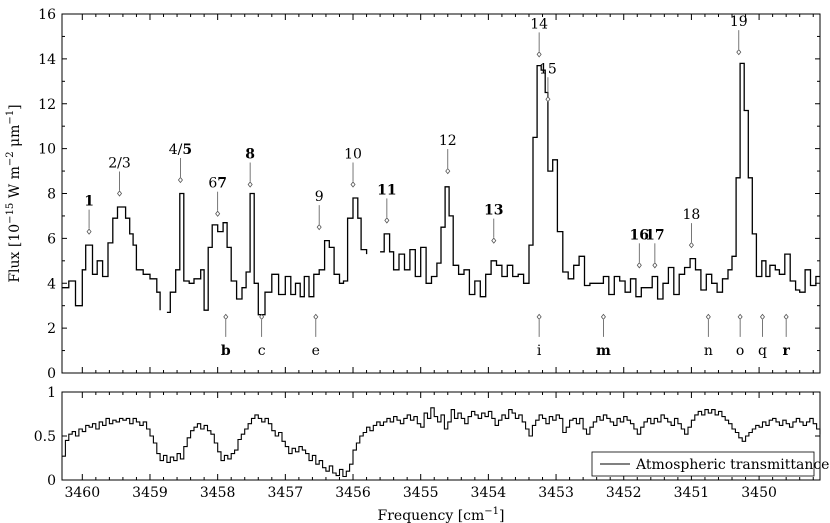  I want to click on annotation-label: m, so click(603, 351).